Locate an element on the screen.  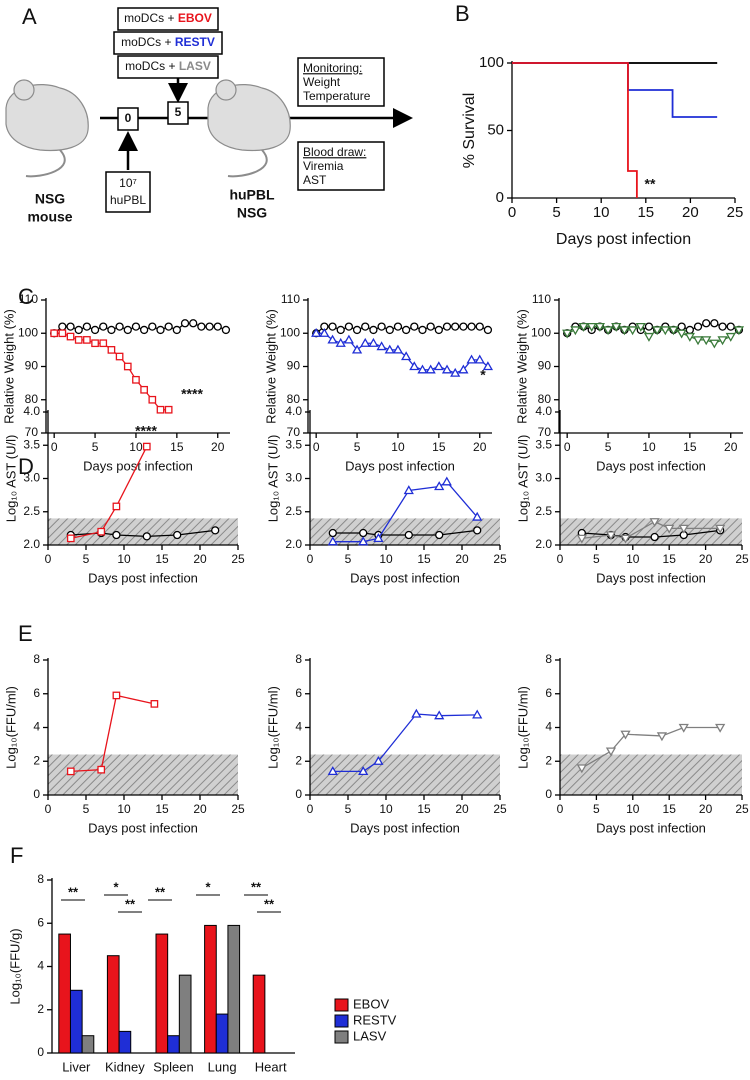
y-tick-label: 90 is located at coordinates (545, 366).